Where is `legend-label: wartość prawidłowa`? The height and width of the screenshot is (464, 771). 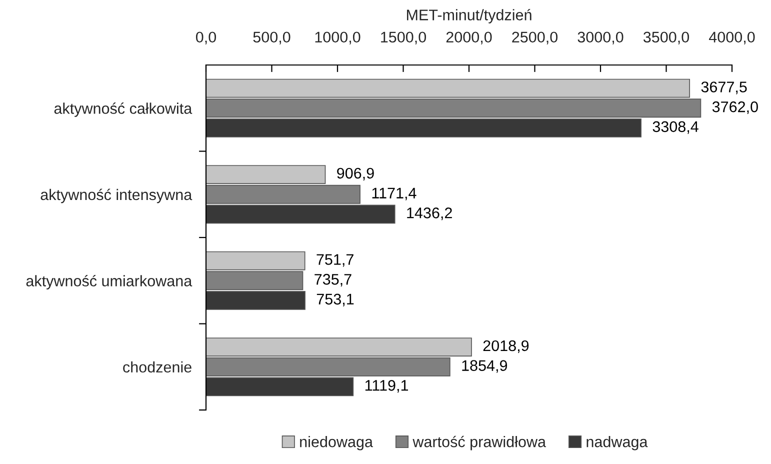
legend-label: wartość prawidłowa is located at coordinates (479, 443).